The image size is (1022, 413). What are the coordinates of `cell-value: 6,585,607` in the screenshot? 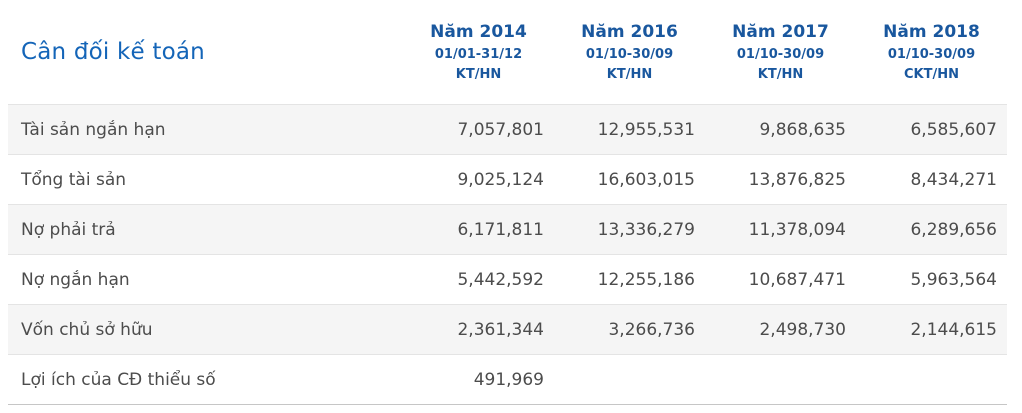 It's located at (953, 129).